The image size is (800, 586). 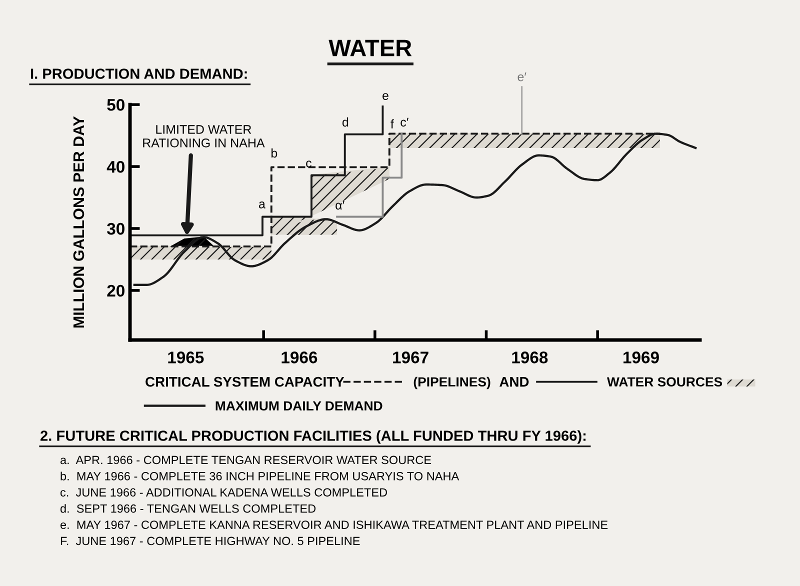 I want to click on annotation: e′, so click(x=522, y=77).